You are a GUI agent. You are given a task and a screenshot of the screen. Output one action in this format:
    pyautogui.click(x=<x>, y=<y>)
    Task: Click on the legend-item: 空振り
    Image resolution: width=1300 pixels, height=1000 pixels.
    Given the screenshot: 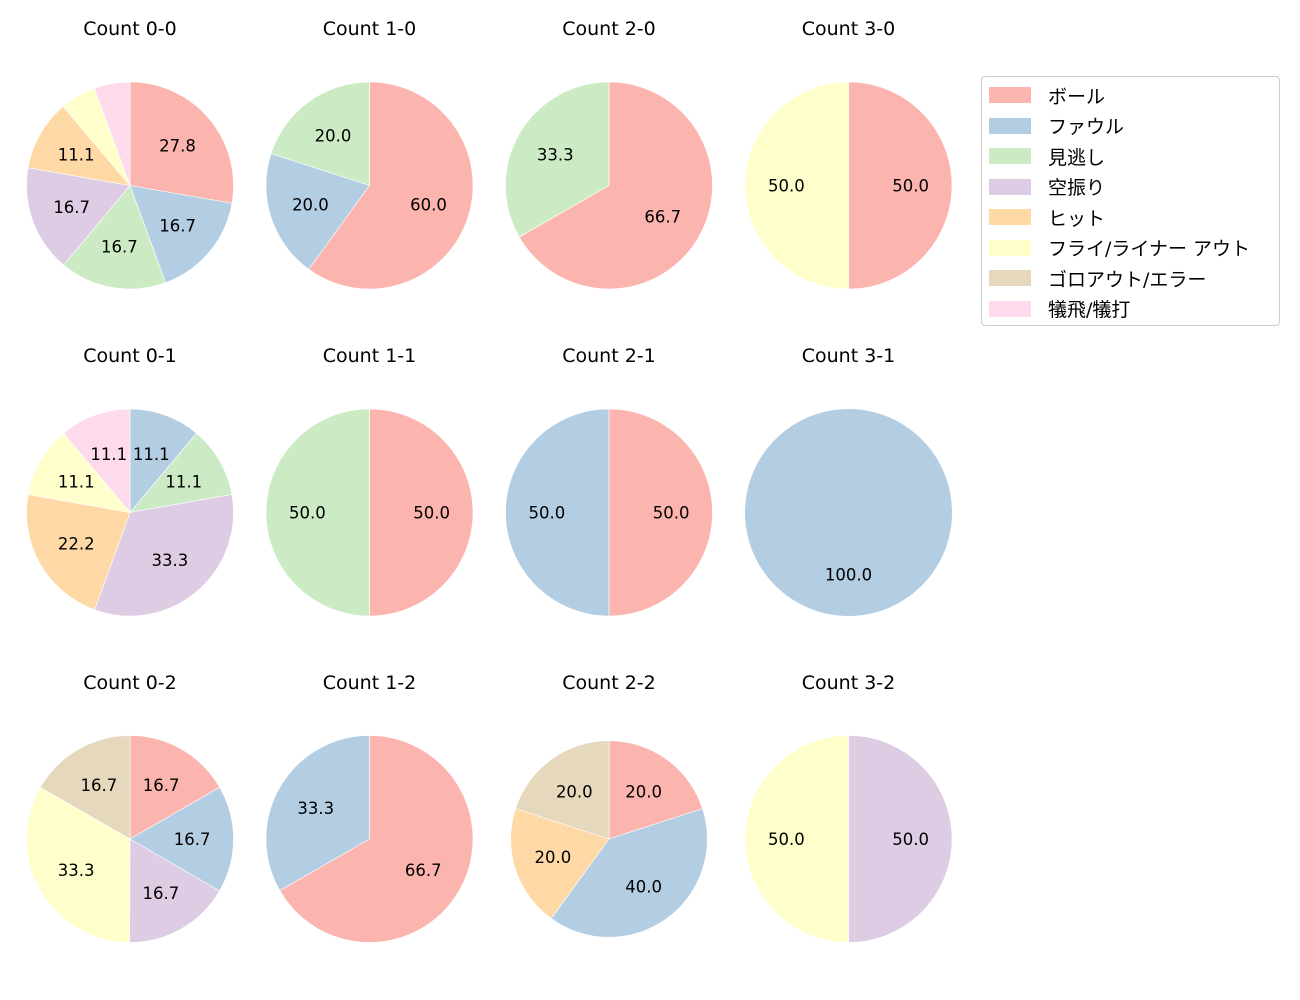 What is the action you would take?
    pyautogui.click(x=1047, y=187)
    